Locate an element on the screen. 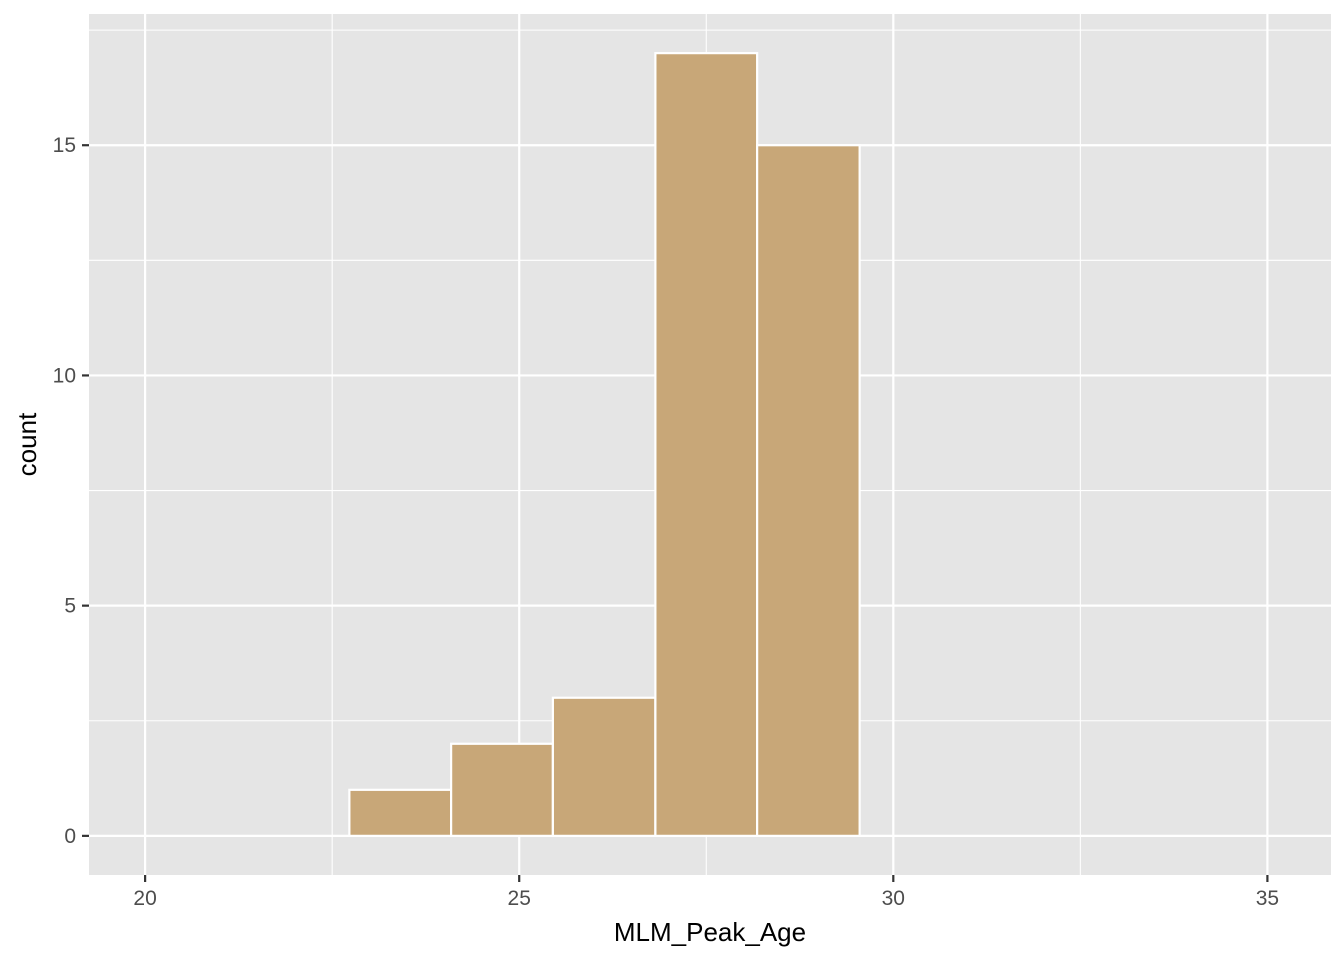 The image size is (1344, 960). x-axis: 20 25 30 35 is located at coordinates (706, 892).